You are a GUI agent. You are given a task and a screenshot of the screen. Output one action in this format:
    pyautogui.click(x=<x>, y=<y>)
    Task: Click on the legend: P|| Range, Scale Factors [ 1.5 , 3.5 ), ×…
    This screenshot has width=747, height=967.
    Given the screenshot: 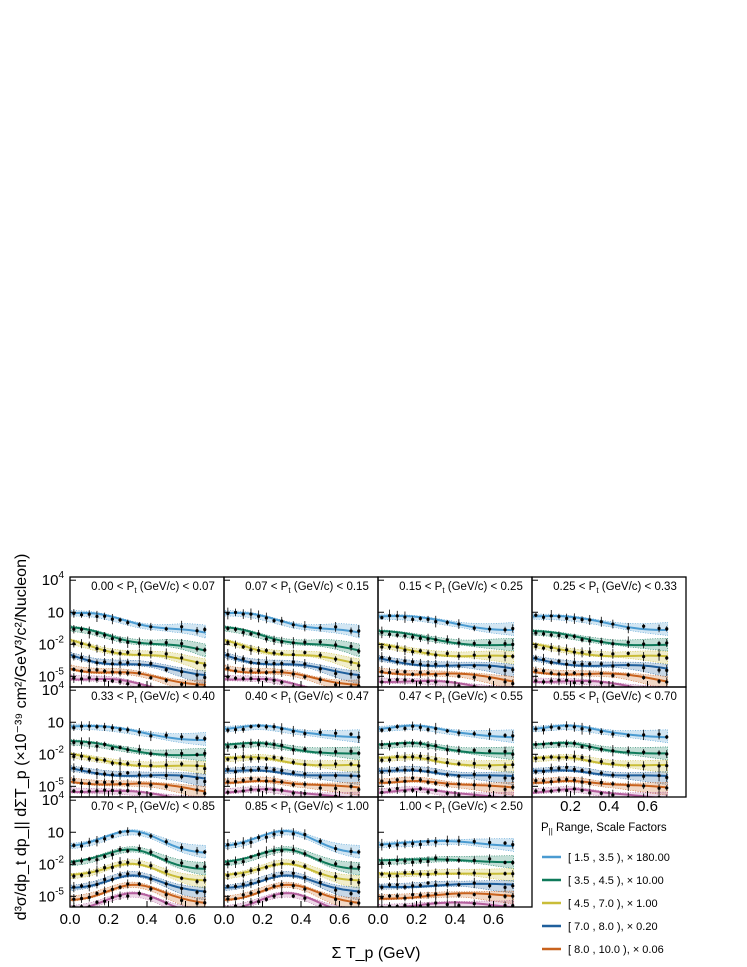 What is the action you would take?
    pyautogui.click(x=605, y=889)
    